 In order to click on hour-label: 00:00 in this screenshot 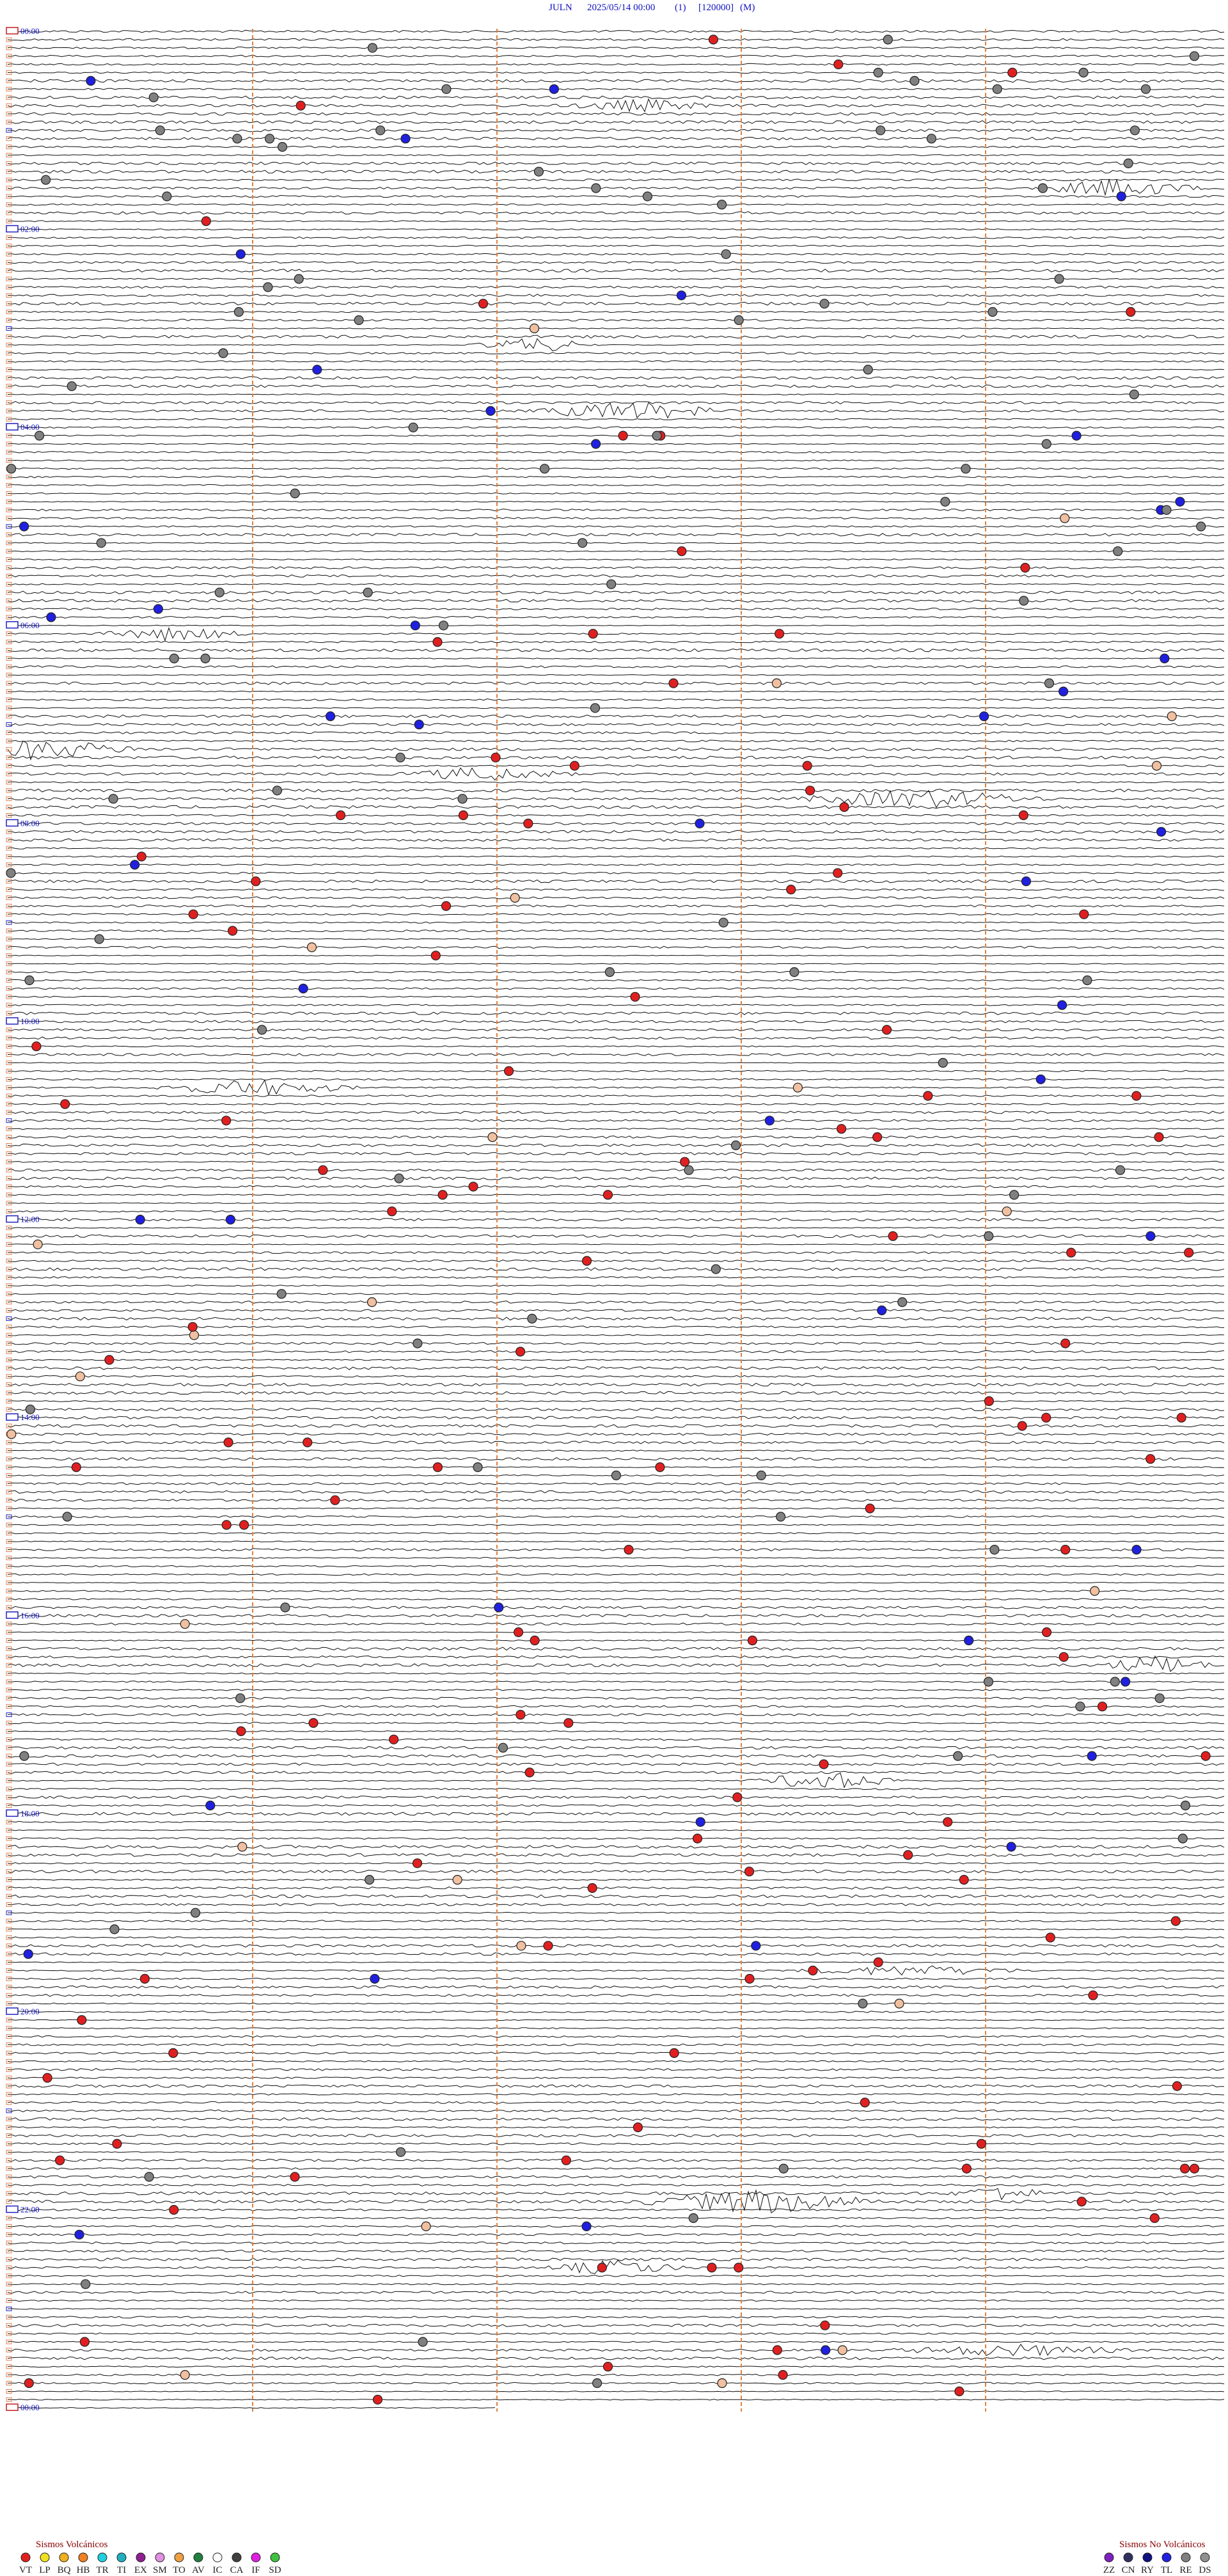, I will do `click(30, 2407)`.